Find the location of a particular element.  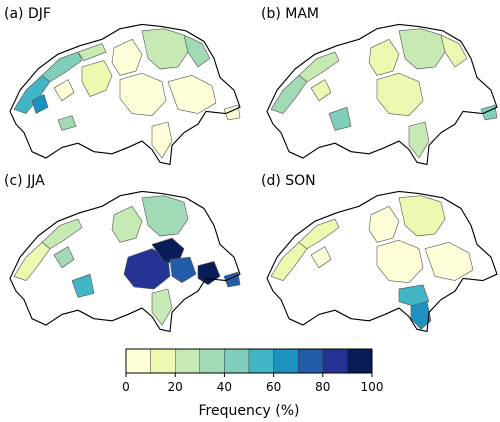

region-geneva-lake-s is located at coordinates (67, 123).